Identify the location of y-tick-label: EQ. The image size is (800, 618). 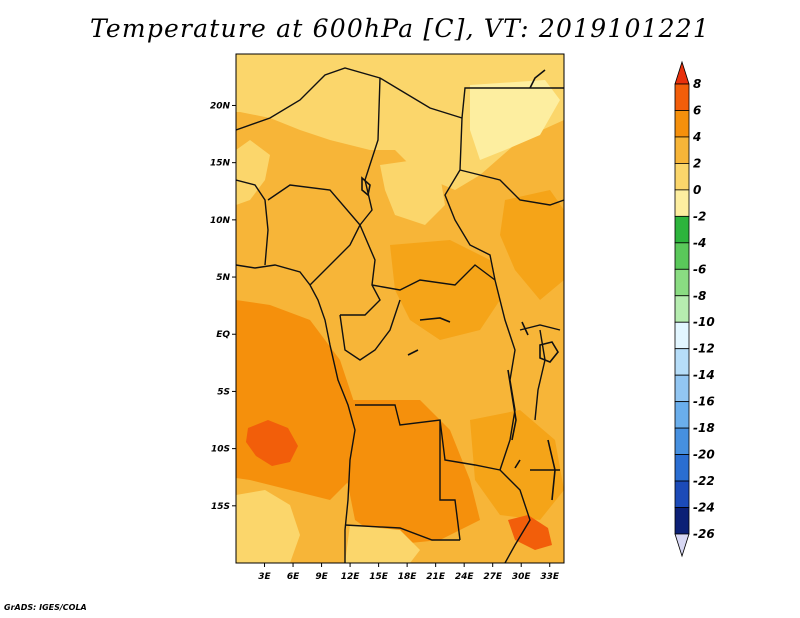
(223, 335).